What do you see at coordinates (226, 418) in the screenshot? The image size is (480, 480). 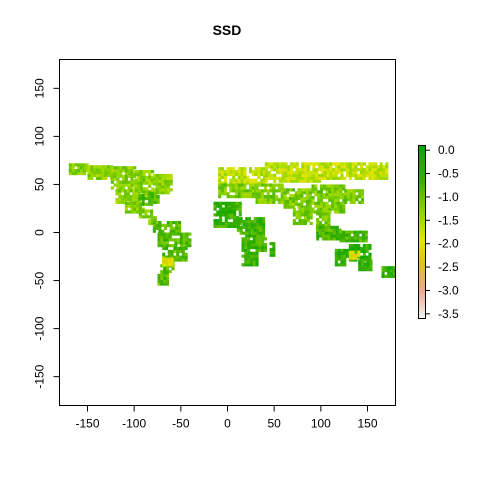 I see `x-axis: -150 -100 -50 0 50 100 150` at bounding box center [226, 418].